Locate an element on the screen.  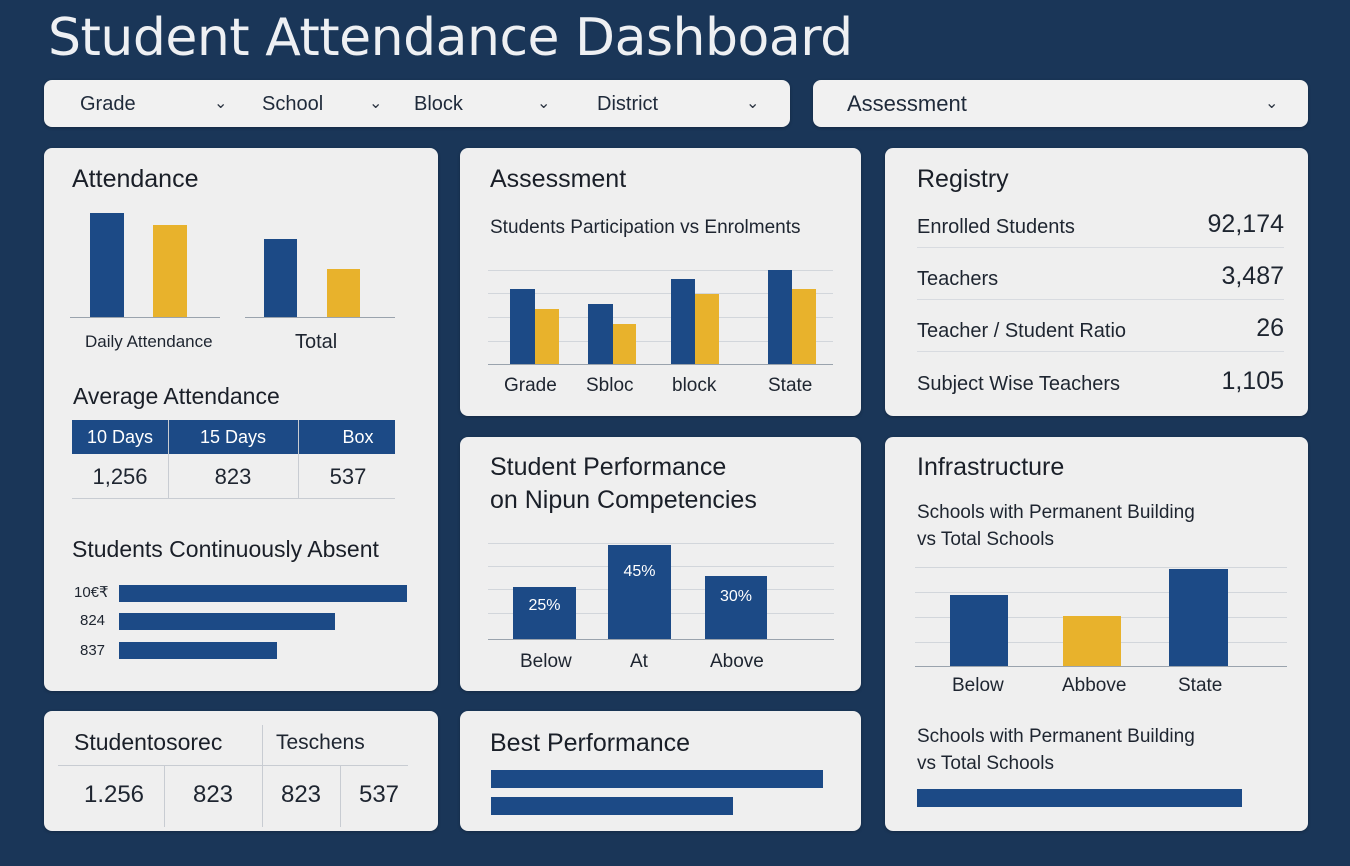
performance-title-line1: Student Performance is located at coordinates (608, 467).